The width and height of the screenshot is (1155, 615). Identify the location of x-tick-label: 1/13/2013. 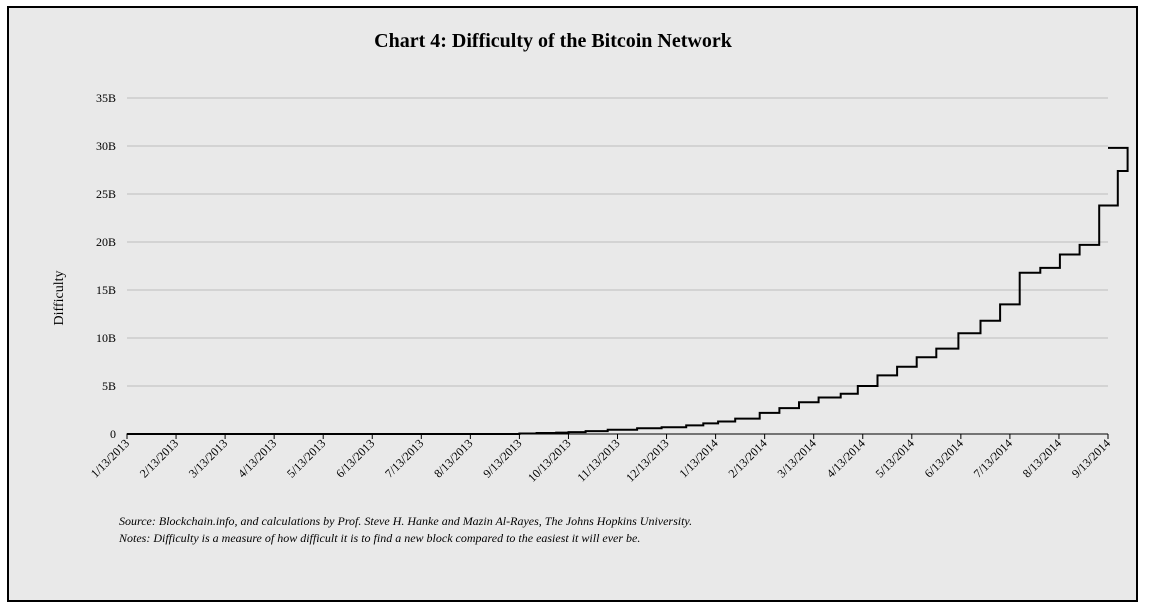
(110, 458).